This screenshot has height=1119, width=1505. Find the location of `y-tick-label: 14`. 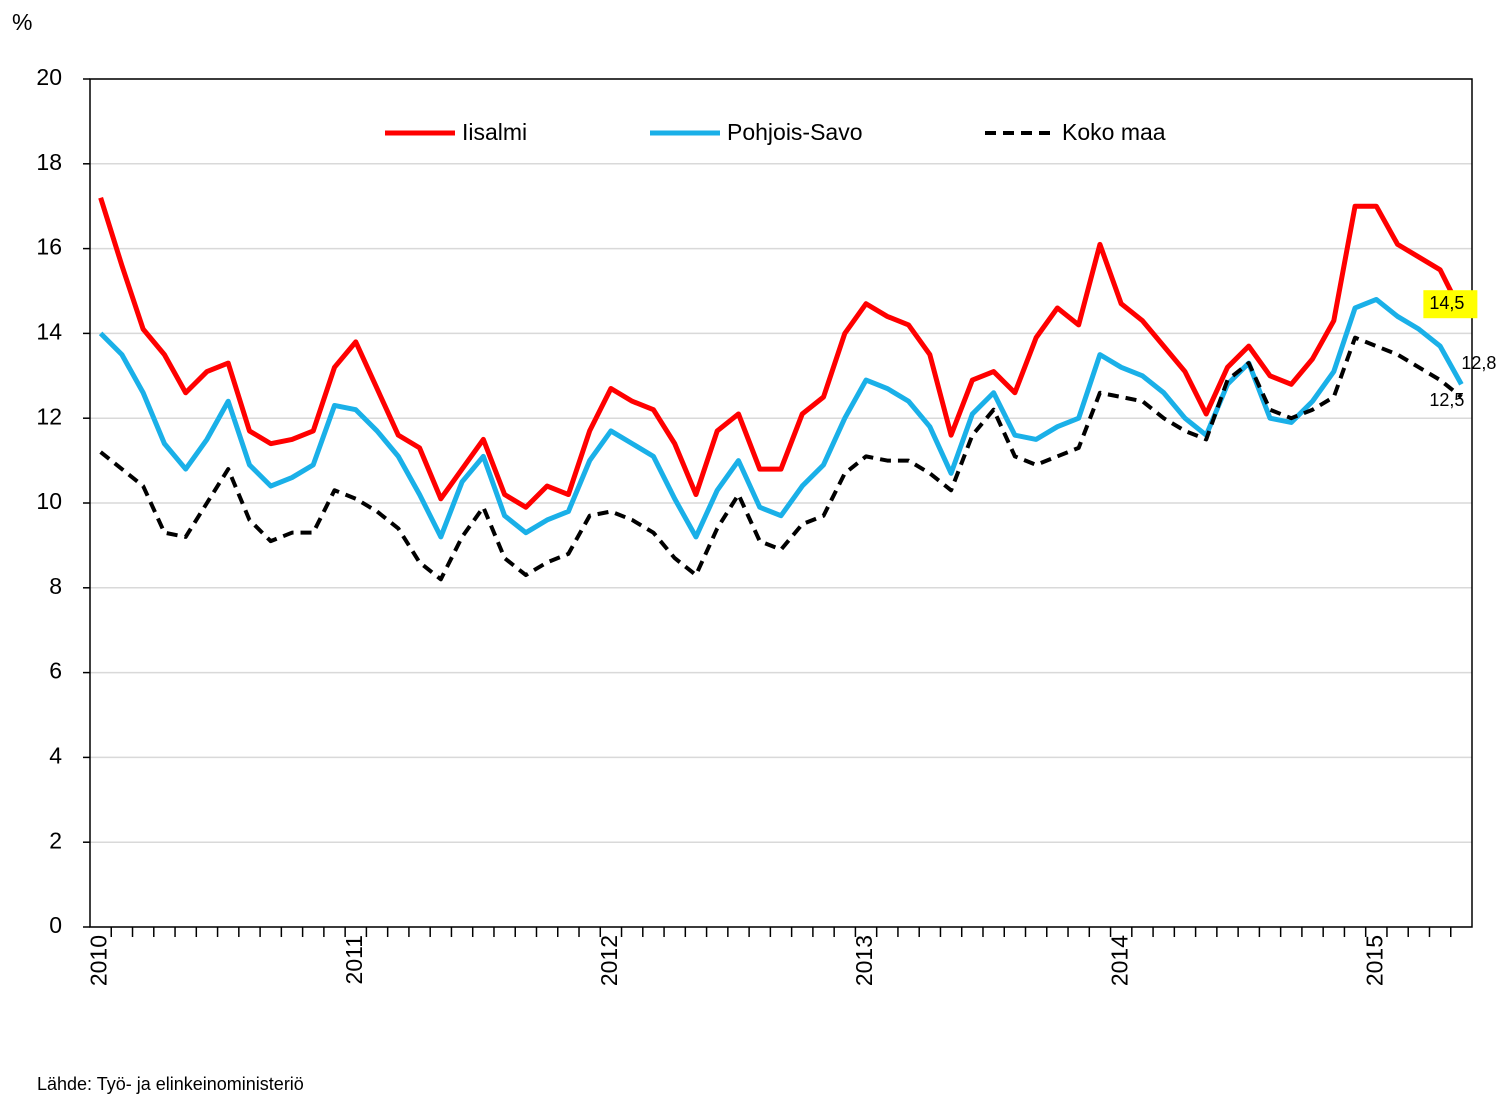

y-tick-label: 14 is located at coordinates (49, 331).